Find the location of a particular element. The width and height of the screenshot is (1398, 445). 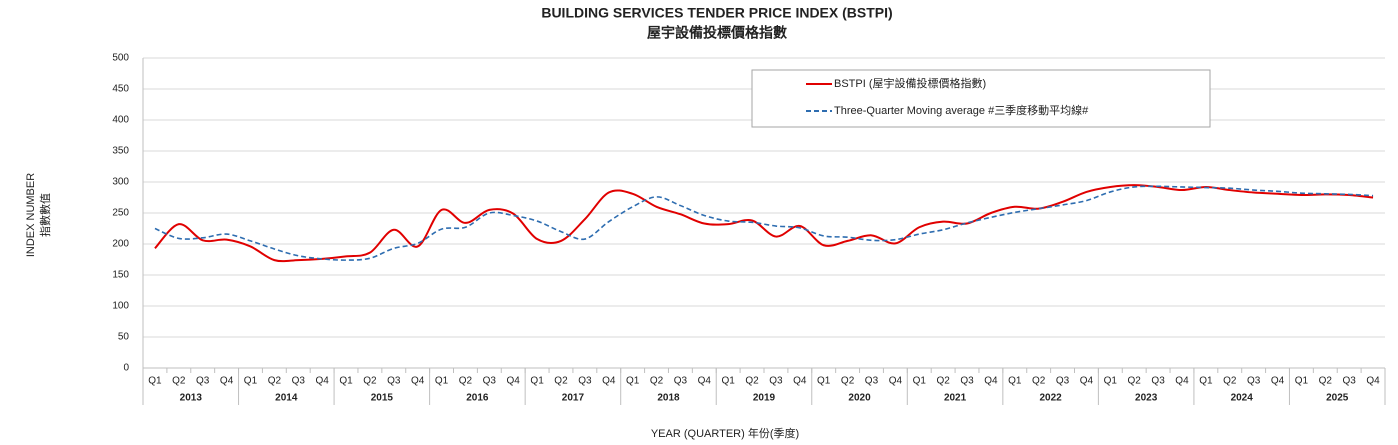

y-tick-label: 200 is located at coordinates (120, 244).